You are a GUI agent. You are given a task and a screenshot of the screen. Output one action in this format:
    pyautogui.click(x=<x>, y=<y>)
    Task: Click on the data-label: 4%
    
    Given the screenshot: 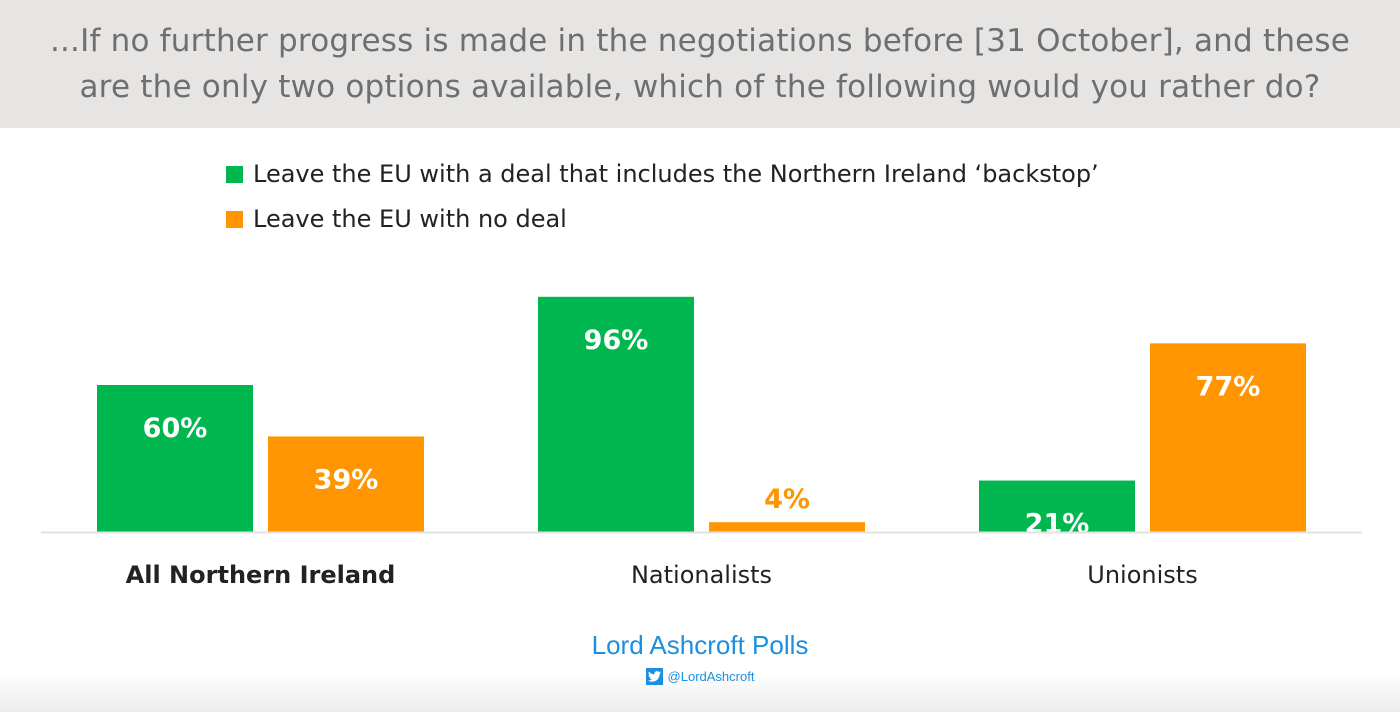 What is the action you would take?
    pyautogui.click(x=787, y=499)
    